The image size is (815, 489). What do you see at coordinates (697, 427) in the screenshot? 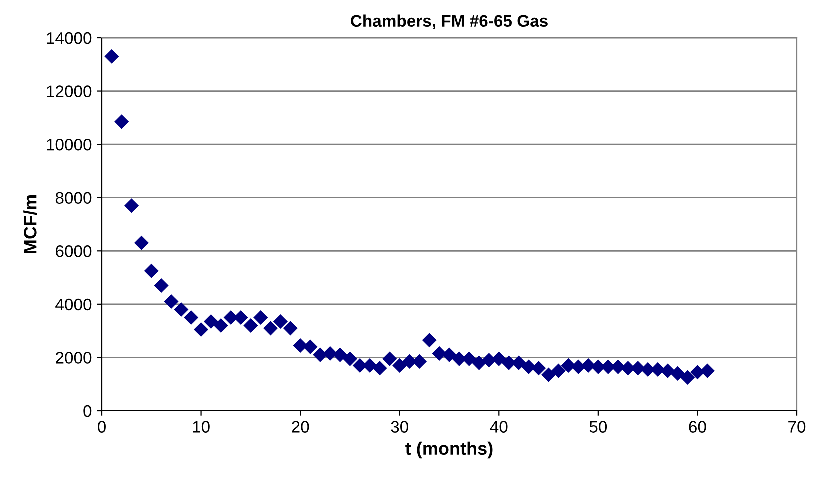
I see `x-tick-label: 60` at bounding box center [697, 427].